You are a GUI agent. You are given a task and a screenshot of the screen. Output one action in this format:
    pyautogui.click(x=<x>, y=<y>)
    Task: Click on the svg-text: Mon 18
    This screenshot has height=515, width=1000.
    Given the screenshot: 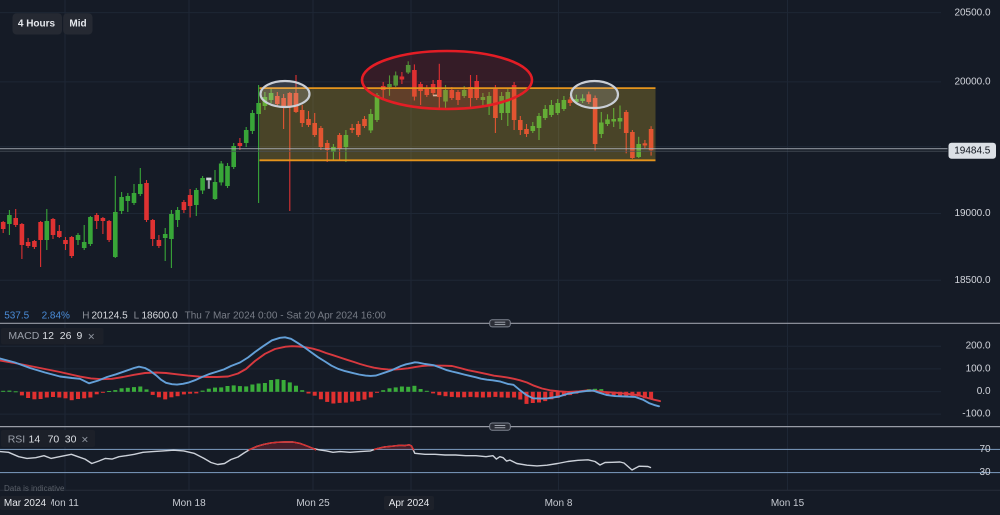 What is the action you would take?
    pyautogui.click(x=189, y=503)
    